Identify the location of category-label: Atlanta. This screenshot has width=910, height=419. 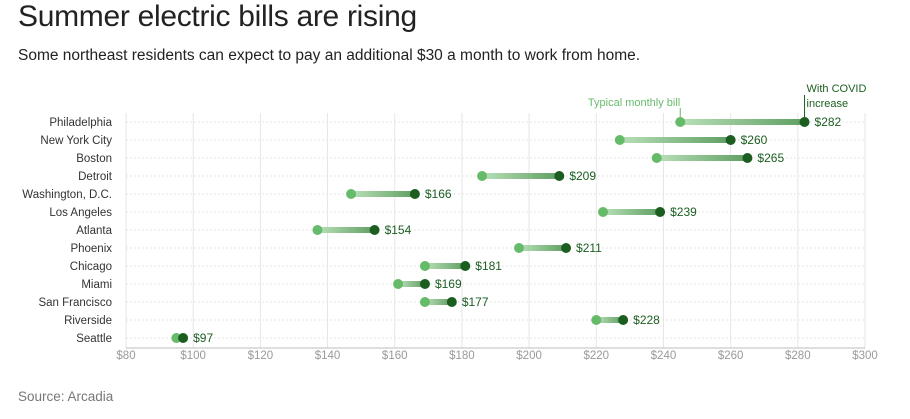
(94, 231).